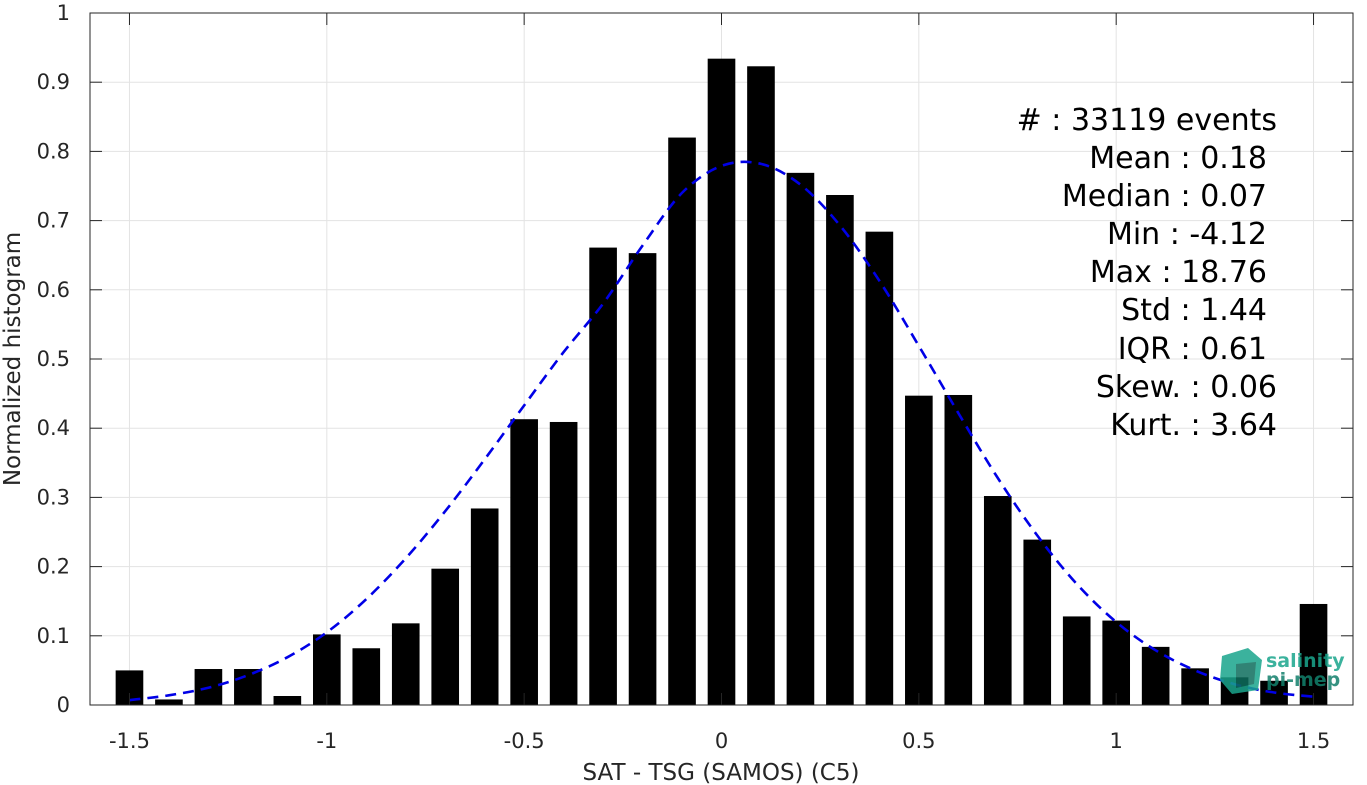 The width and height of the screenshot is (1367, 785). I want to click on y-axis-tick-labels: 0 0.1 0.2 0.3 0.4 0.5 0.6 0.7 0.8 0.9 1, so click(53, 359).